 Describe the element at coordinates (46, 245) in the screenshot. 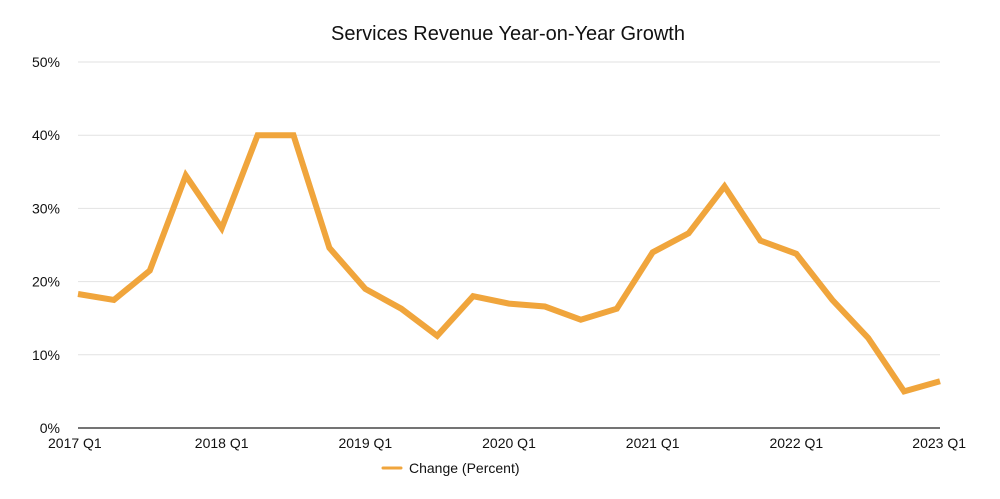

I see `y-axis-ticks: 0% 10% 20% 30% 40% 50%` at that location.